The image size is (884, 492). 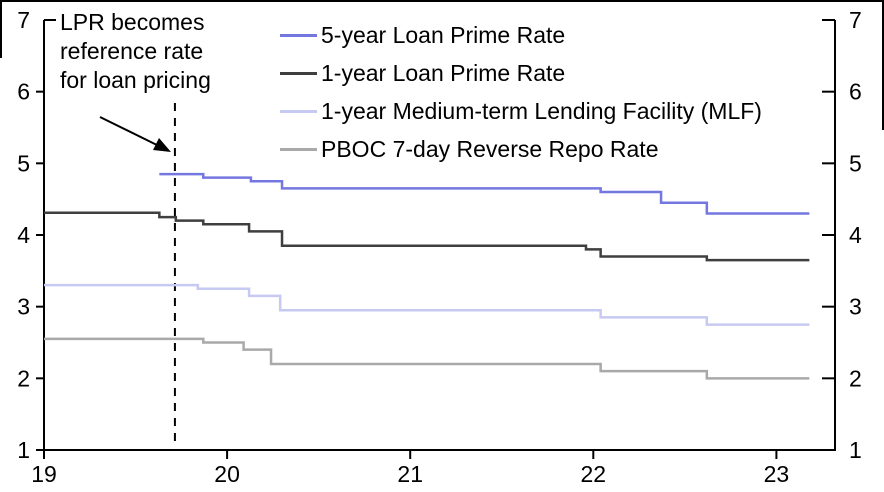 What do you see at coordinates (883, 65) in the screenshot?
I see `frame-border-right` at bounding box center [883, 65].